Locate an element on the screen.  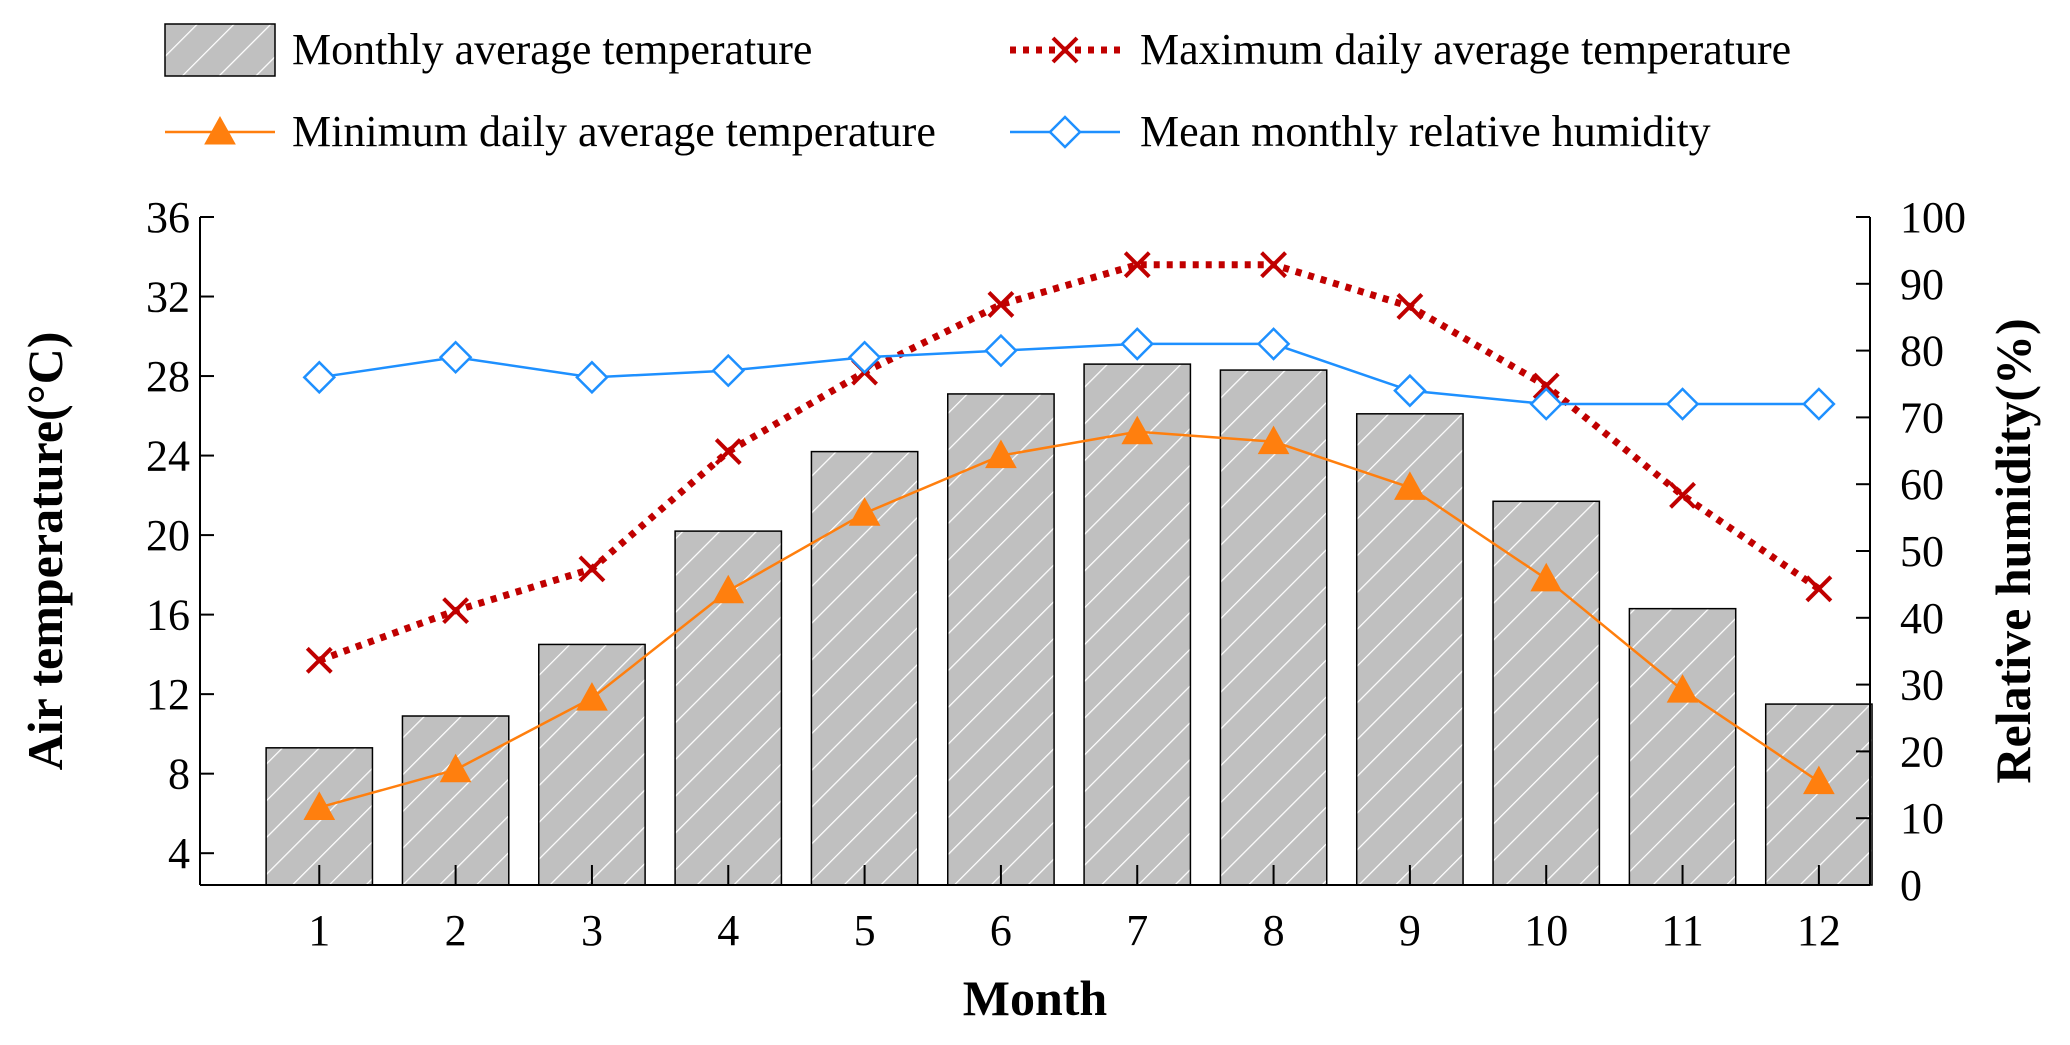
x-tick-label: 12 is located at coordinates (1819, 930).